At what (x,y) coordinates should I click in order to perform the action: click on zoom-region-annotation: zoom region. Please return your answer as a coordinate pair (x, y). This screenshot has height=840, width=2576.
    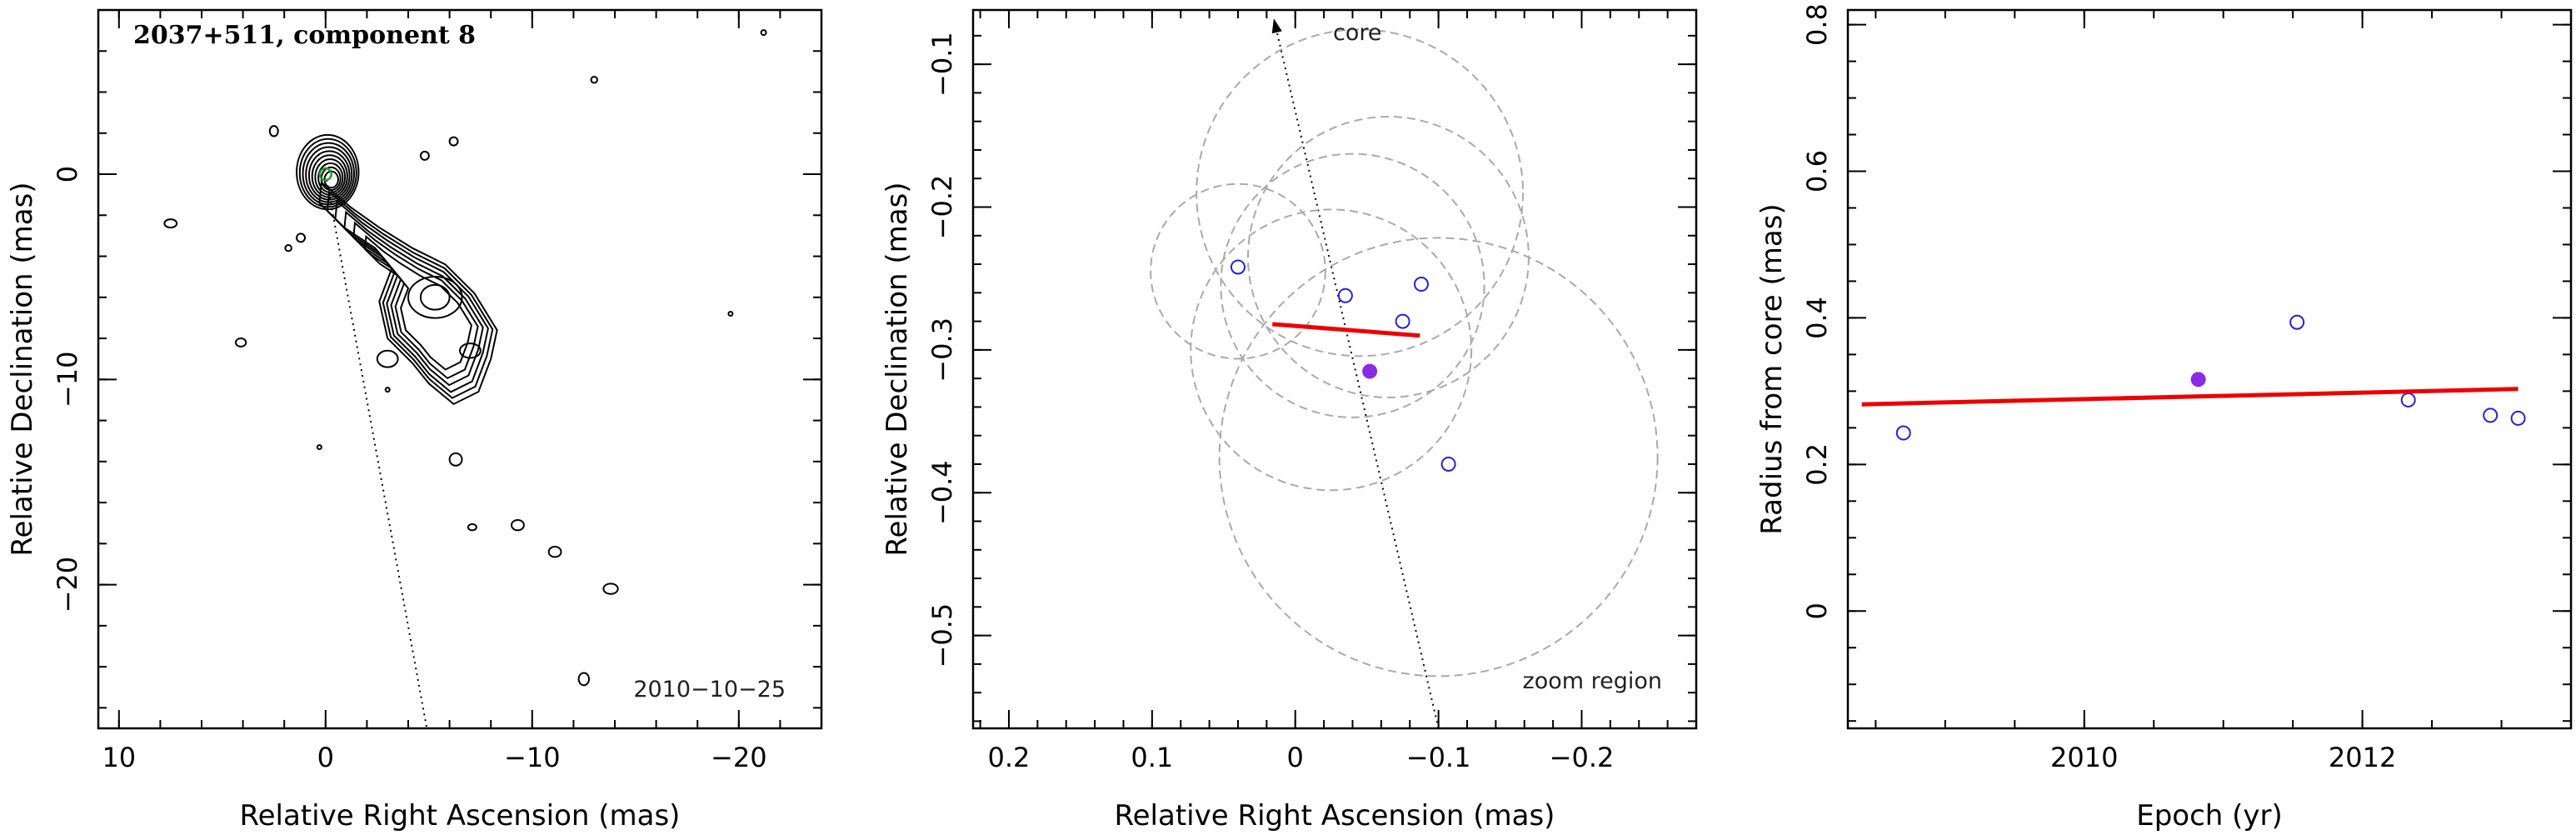
    Looking at the image, I should click on (1592, 681).